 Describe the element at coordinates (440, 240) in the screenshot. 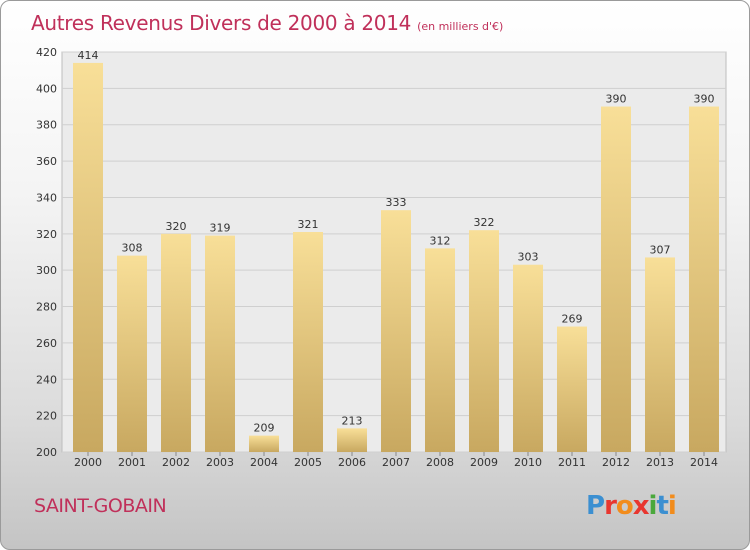

I see `value-label: 312` at that location.